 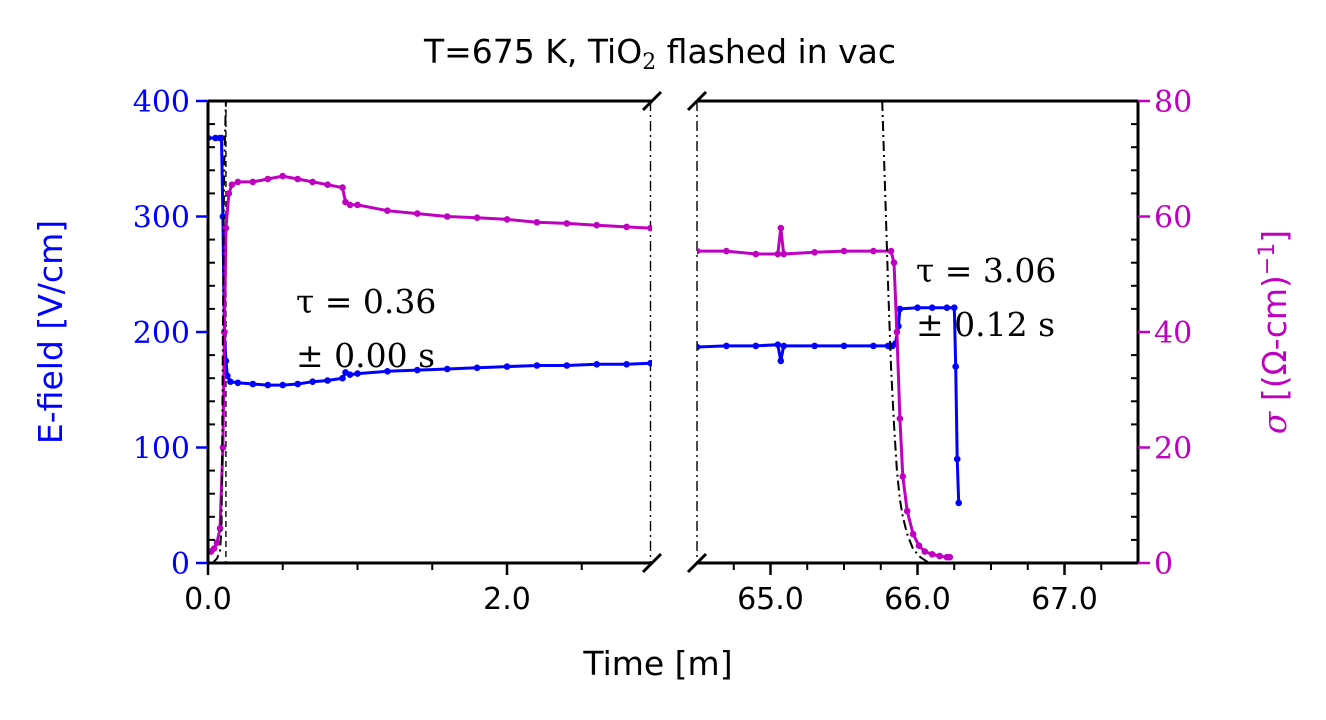 I want to click on x-axis-label: Time [m], so click(x=657, y=663).